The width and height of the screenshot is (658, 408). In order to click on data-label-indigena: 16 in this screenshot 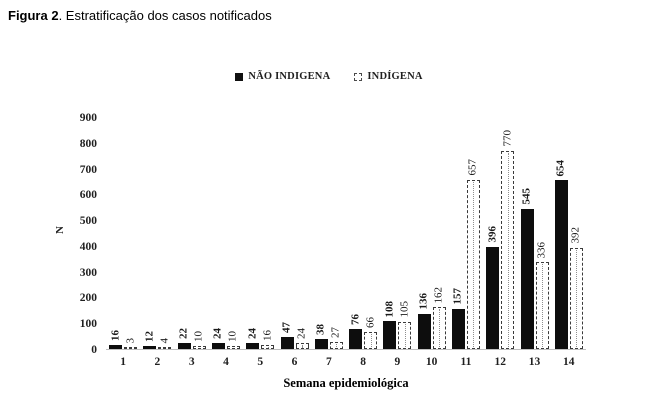, I will do `click(267, 335)`.